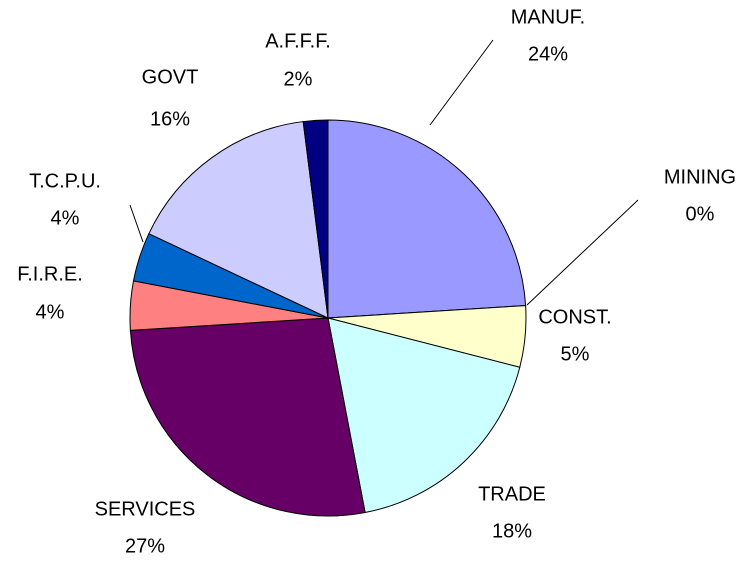 This screenshot has width=751, height=563. Describe the element at coordinates (170, 119) in the screenshot. I see `value-label: 16%` at that location.